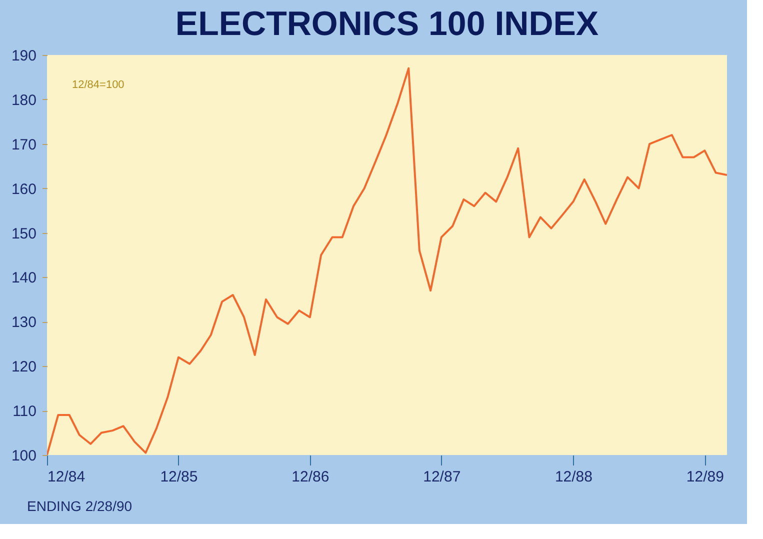  What do you see at coordinates (23, 100) in the screenshot?
I see `y-tick-label: 180` at bounding box center [23, 100].